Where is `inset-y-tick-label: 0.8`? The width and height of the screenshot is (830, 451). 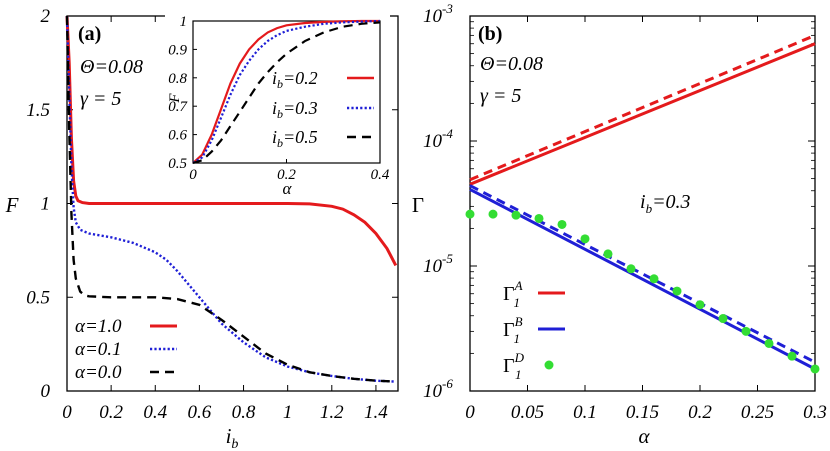 inset-y-tick-label: 0.8 is located at coordinates (177, 79).